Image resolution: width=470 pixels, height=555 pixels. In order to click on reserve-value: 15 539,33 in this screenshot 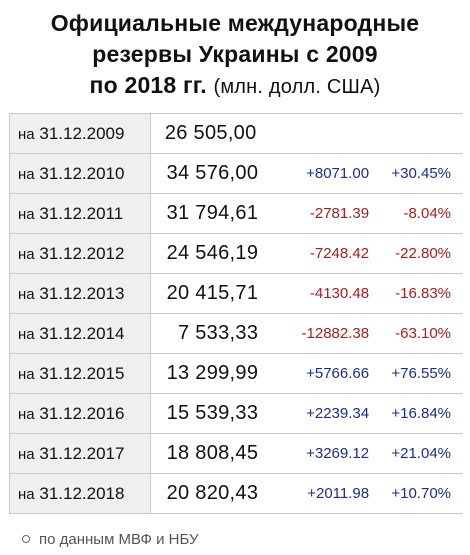, I will do `click(213, 413)`.